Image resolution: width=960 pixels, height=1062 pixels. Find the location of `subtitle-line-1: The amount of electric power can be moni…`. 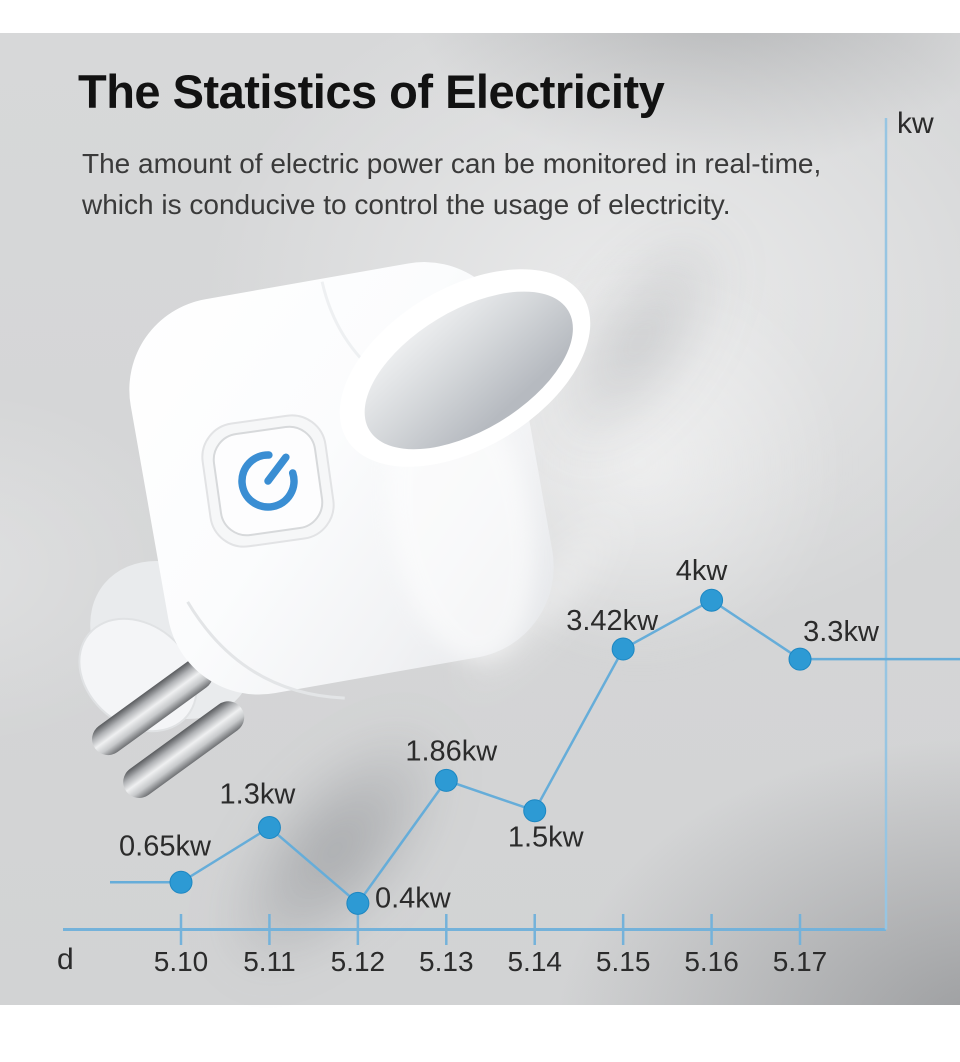

subtitle-line-1: The amount of electric power can be moni… is located at coordinates (452, 163).